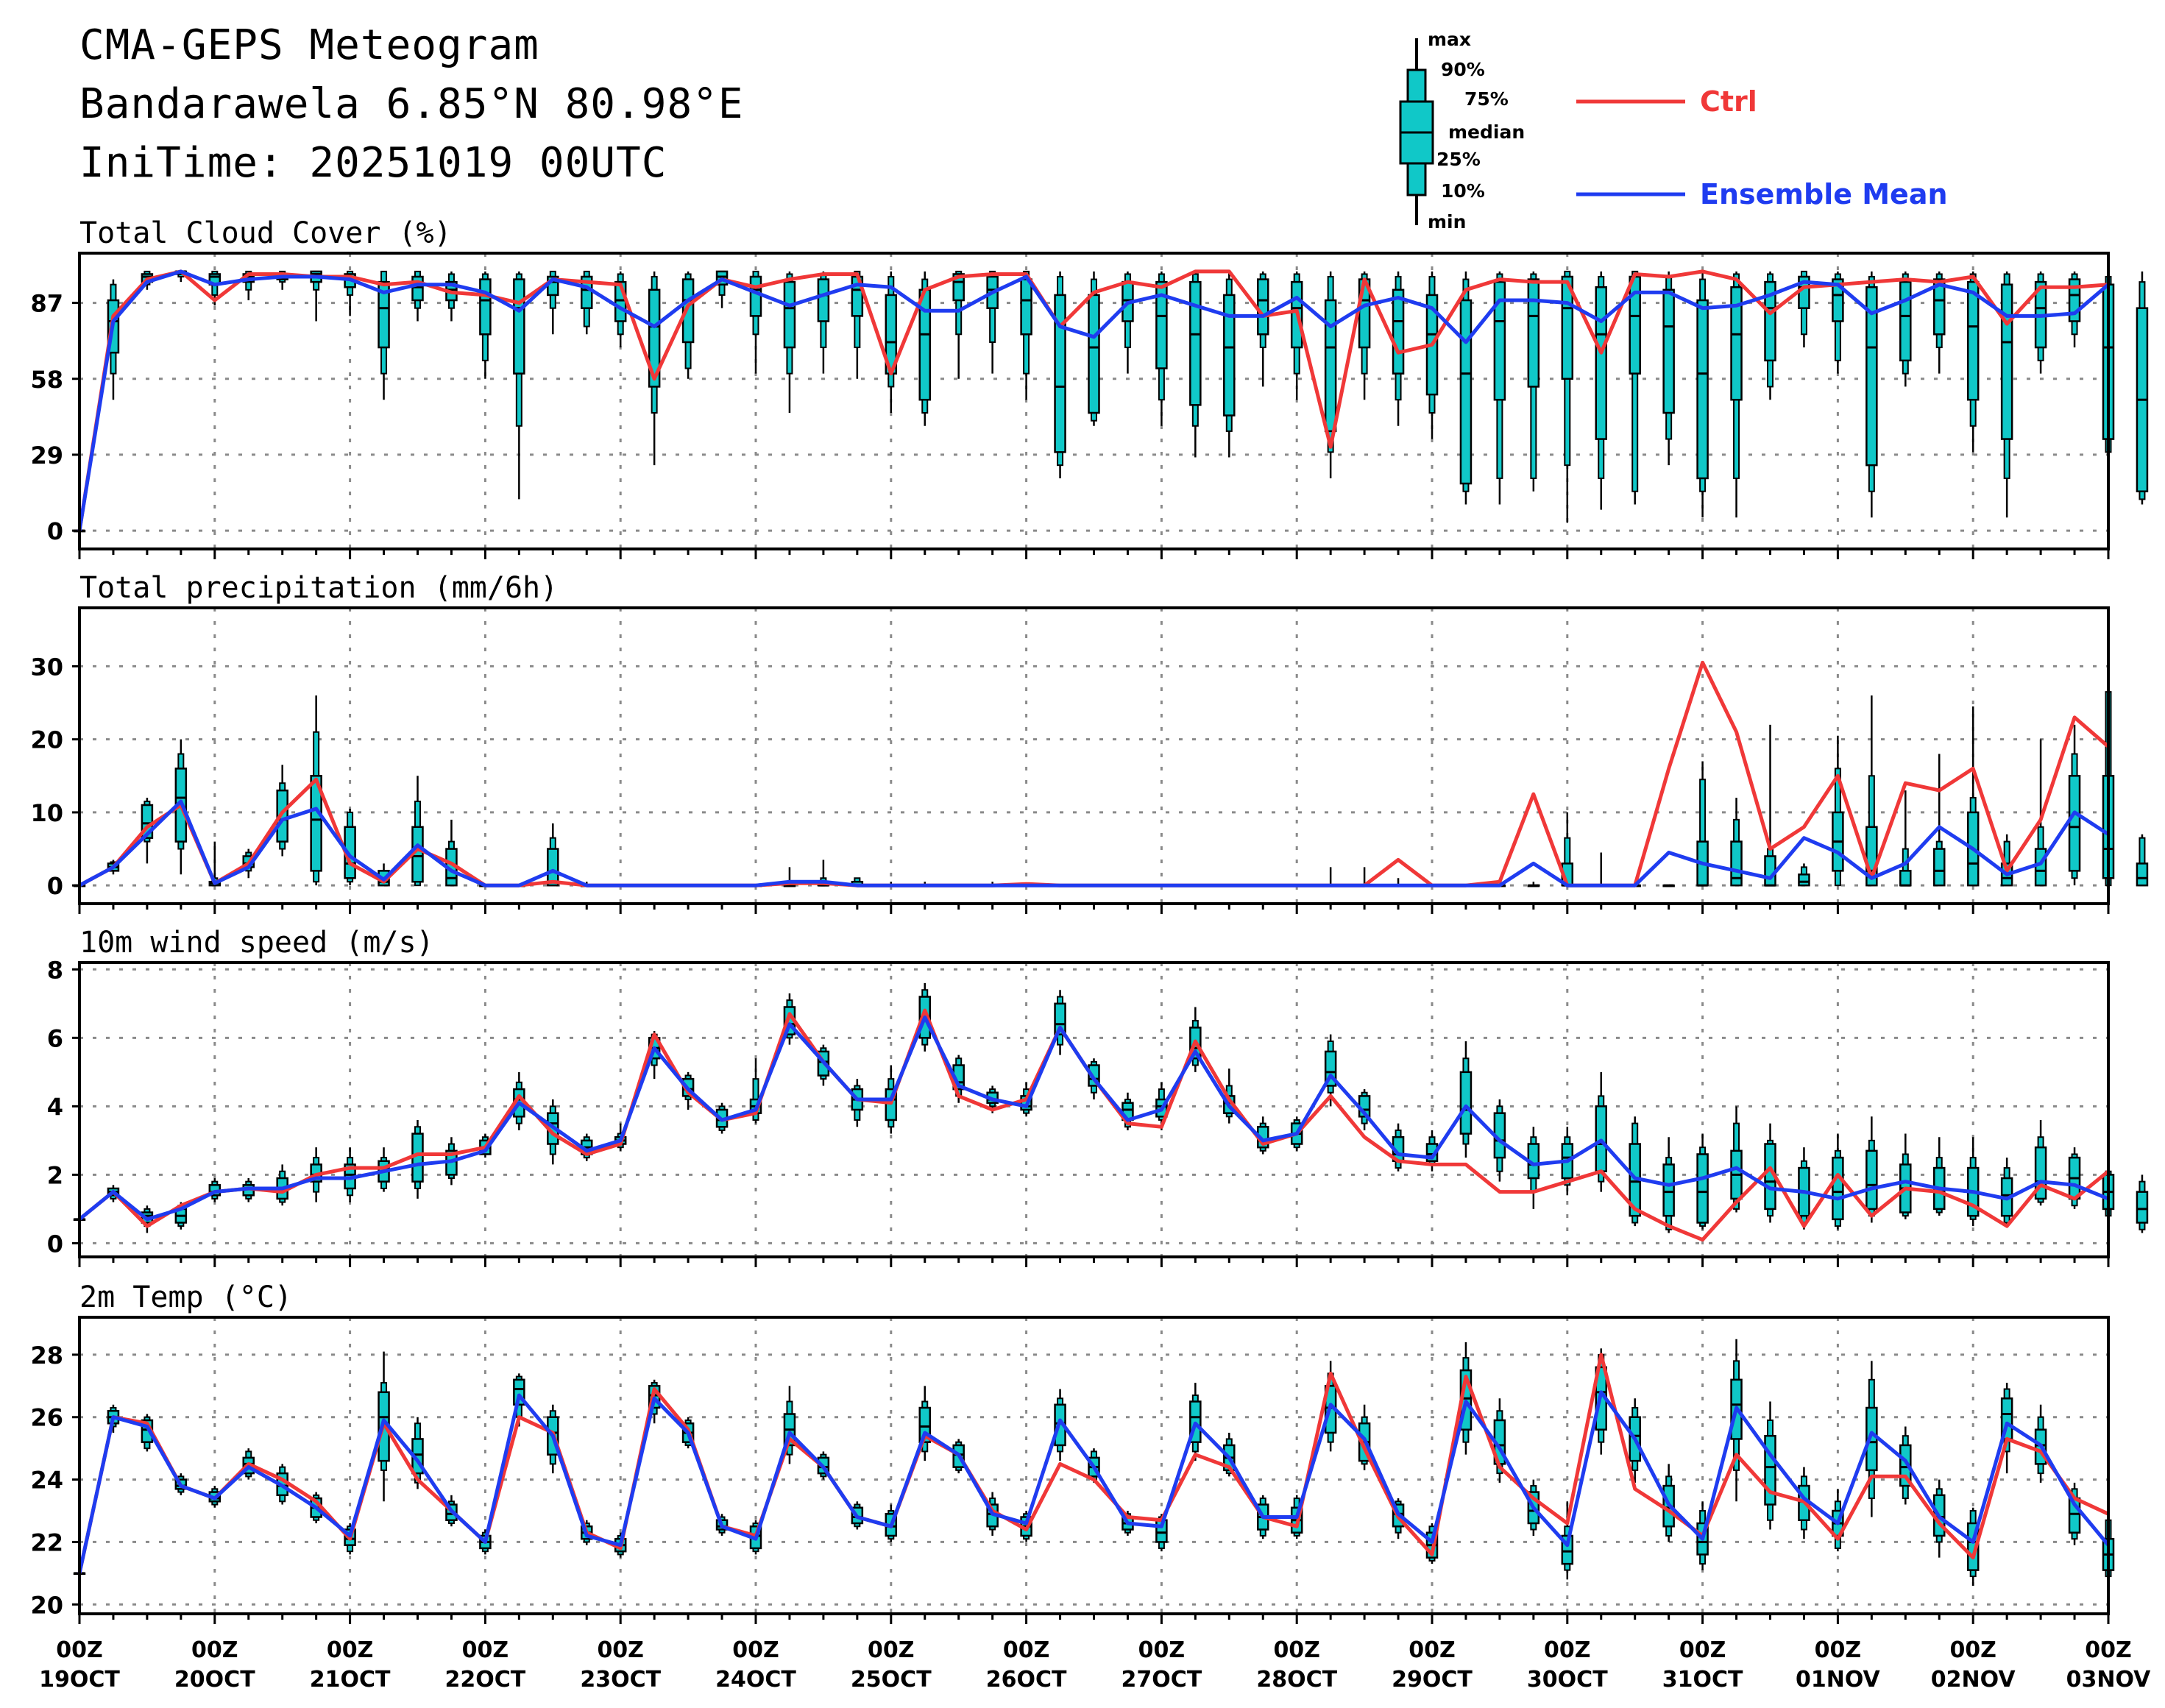 The image size is (2165, 1708). Describe the element at coordinates (46, 1542) in the screenshot. I see `y-tick-label: 22` at that location.